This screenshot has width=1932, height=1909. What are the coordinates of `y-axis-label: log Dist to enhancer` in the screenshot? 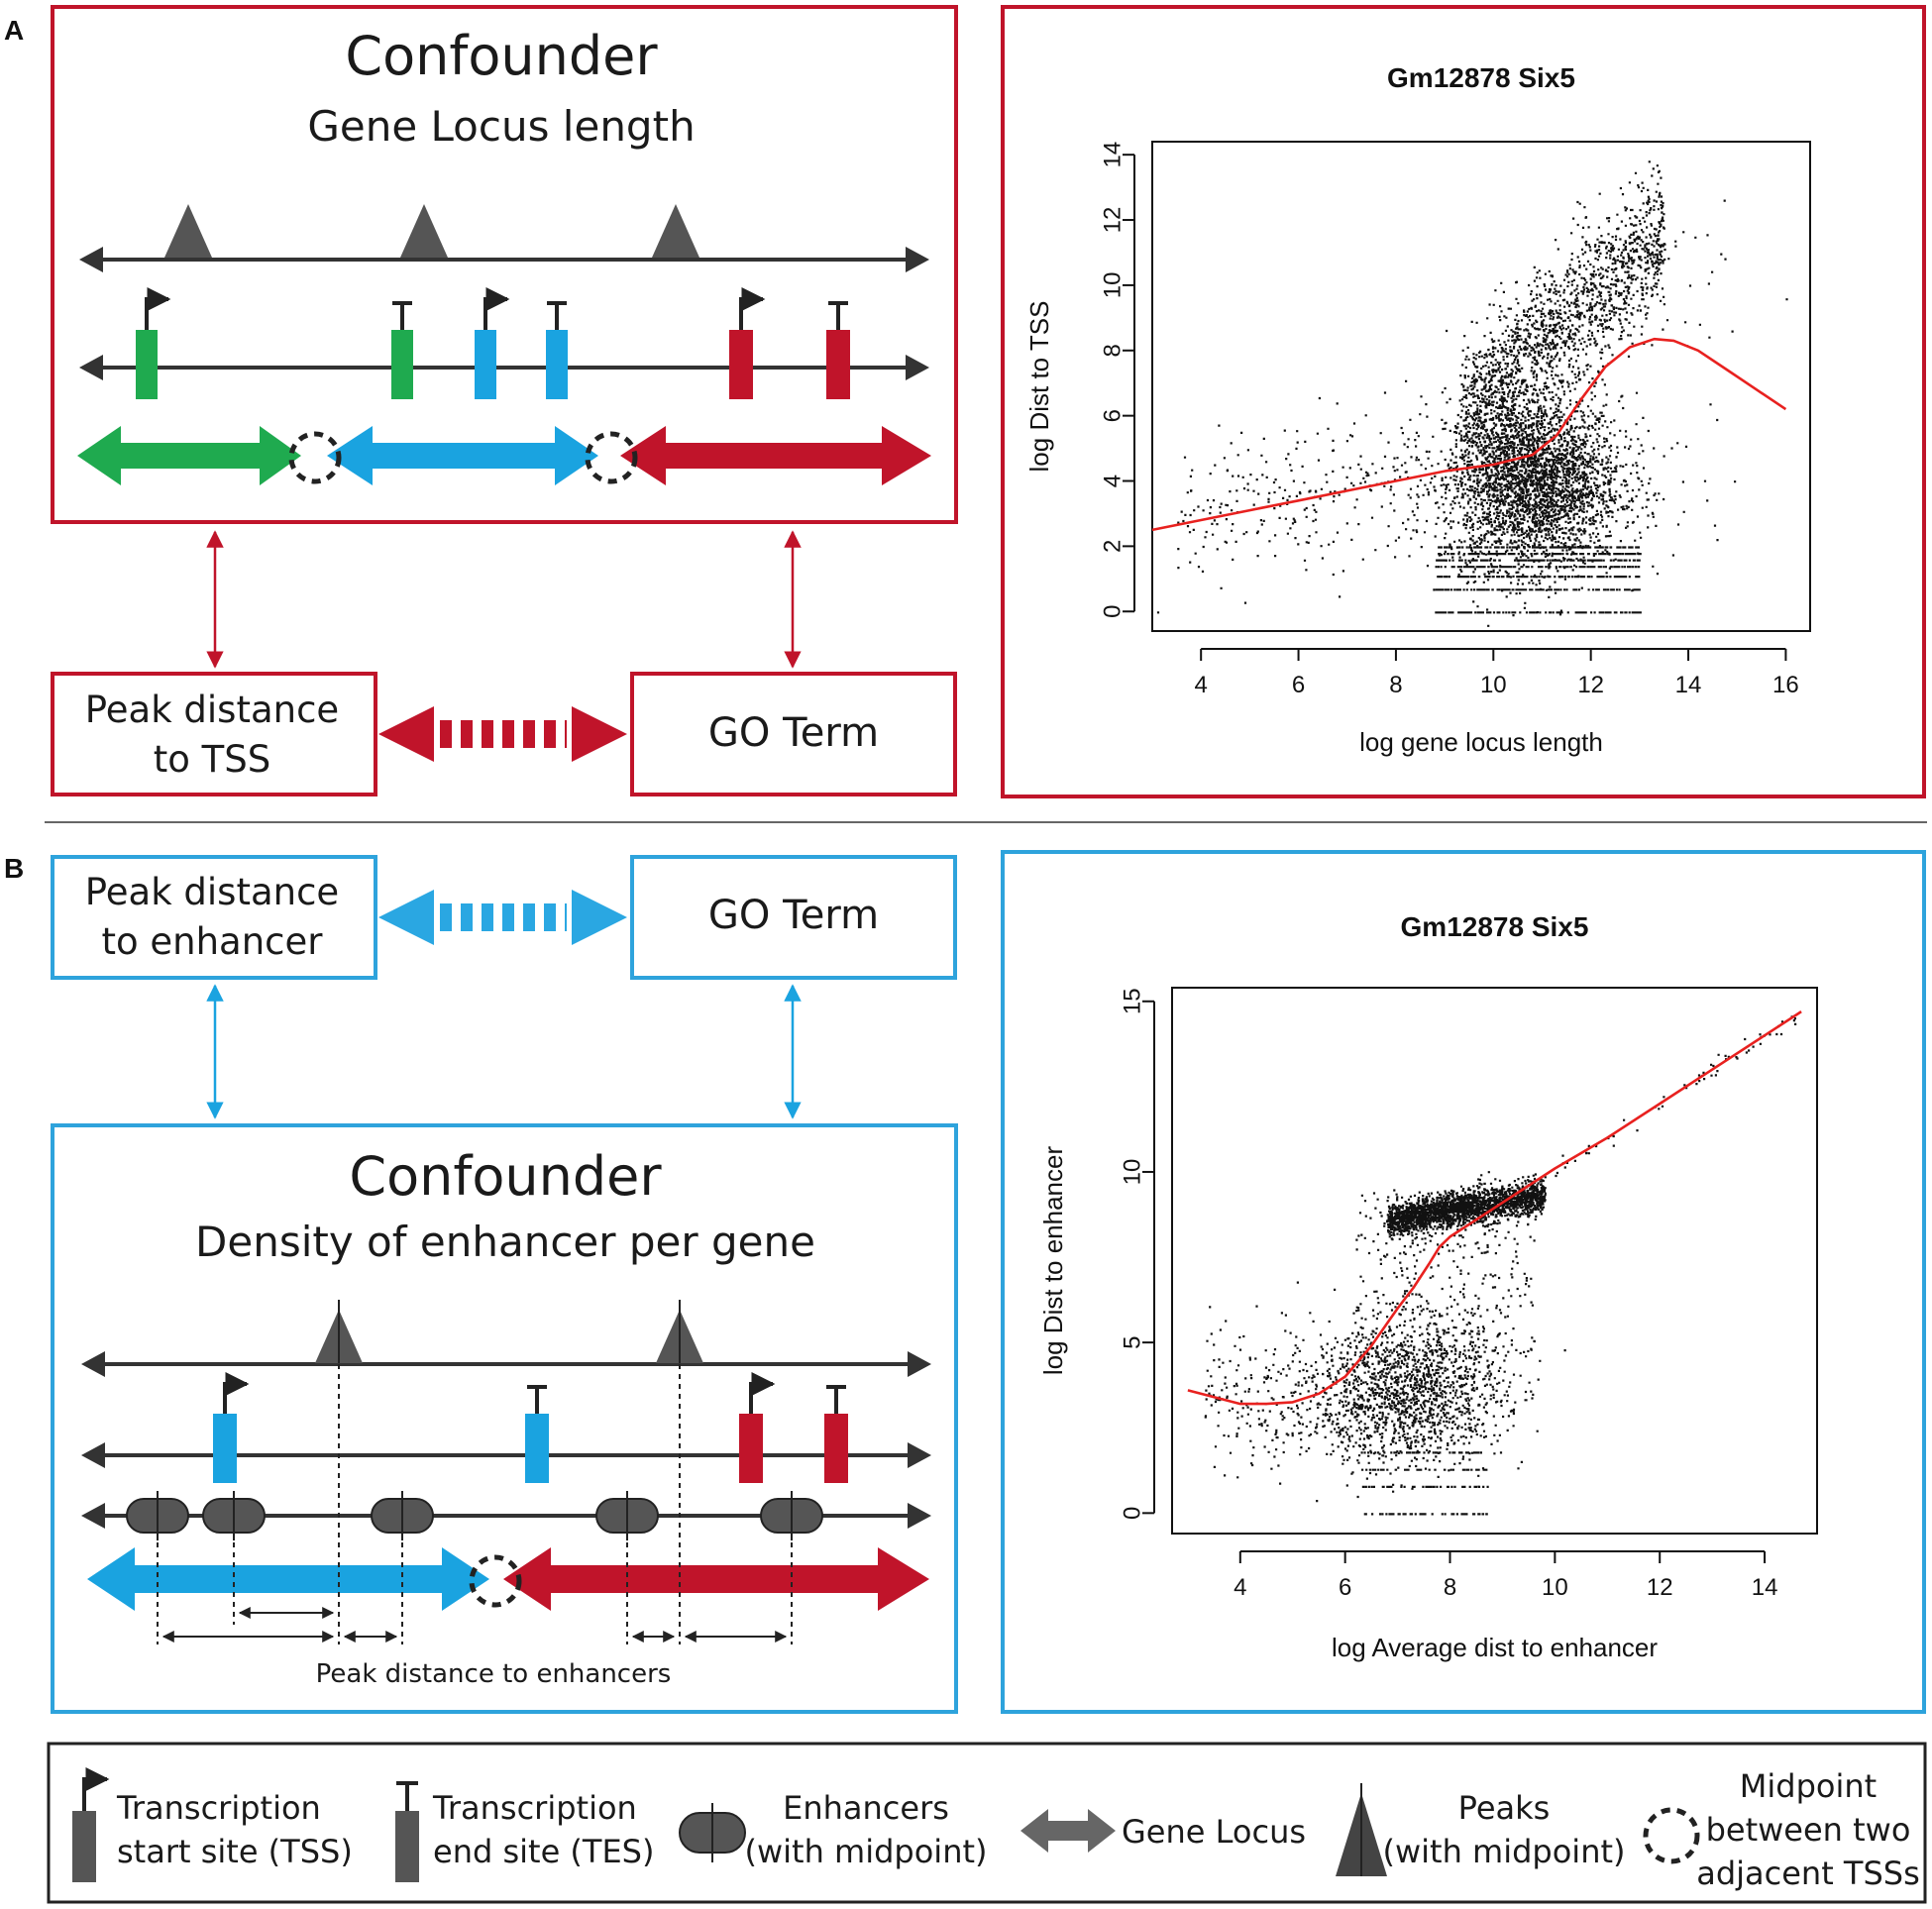 It's located at (1053, 1261).